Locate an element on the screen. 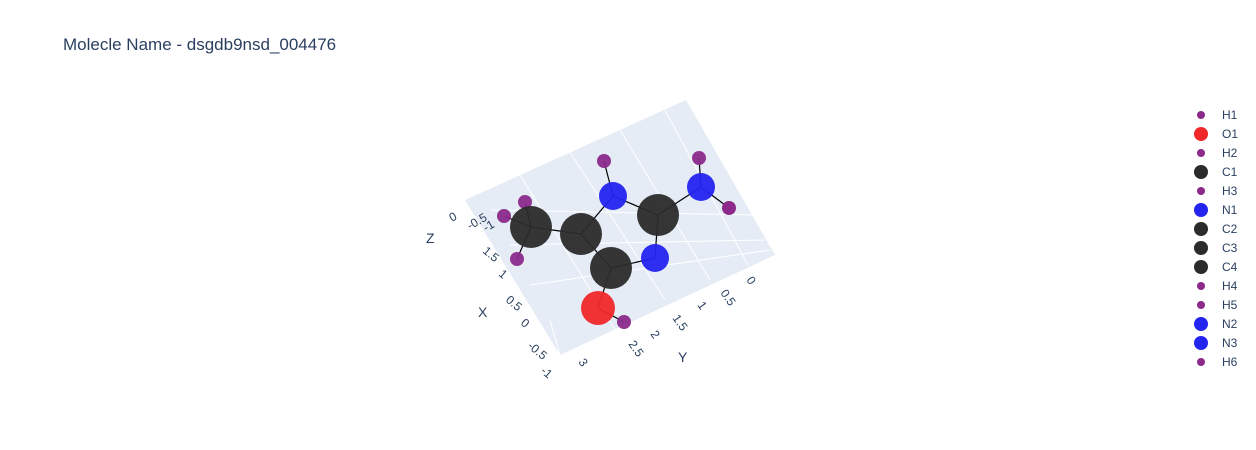  legend-item-H6: H6 is located at coordinates (1217, 362).